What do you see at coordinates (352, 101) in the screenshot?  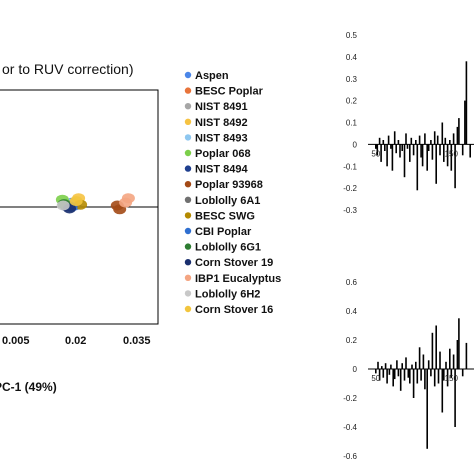 I see `loadings-1-ytick-4: 0.2` at bounding box center [352, 101].